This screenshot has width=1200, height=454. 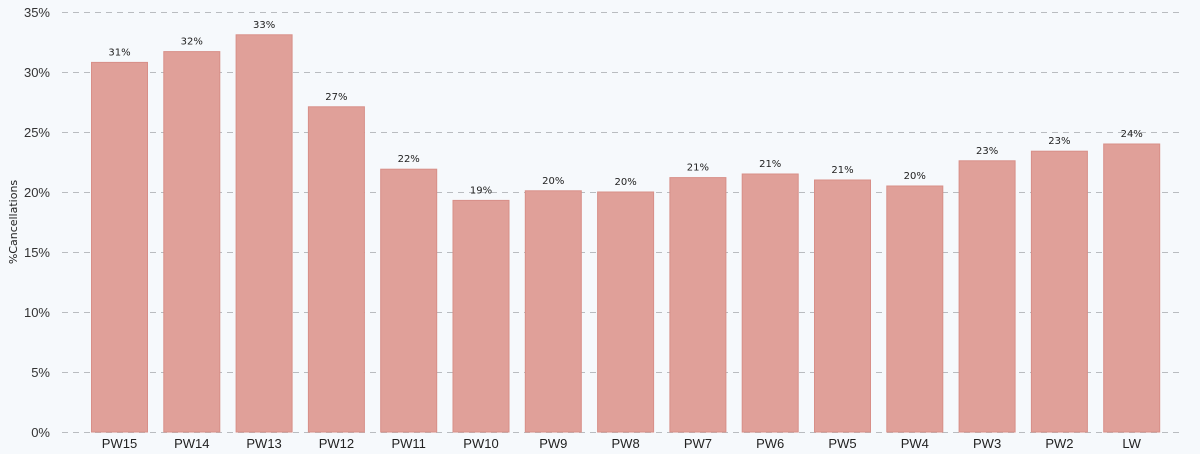 What do you see at coordinates (481, 316) in the screenshot?
I see `bar-pw10` at bounding box center [481, 316].